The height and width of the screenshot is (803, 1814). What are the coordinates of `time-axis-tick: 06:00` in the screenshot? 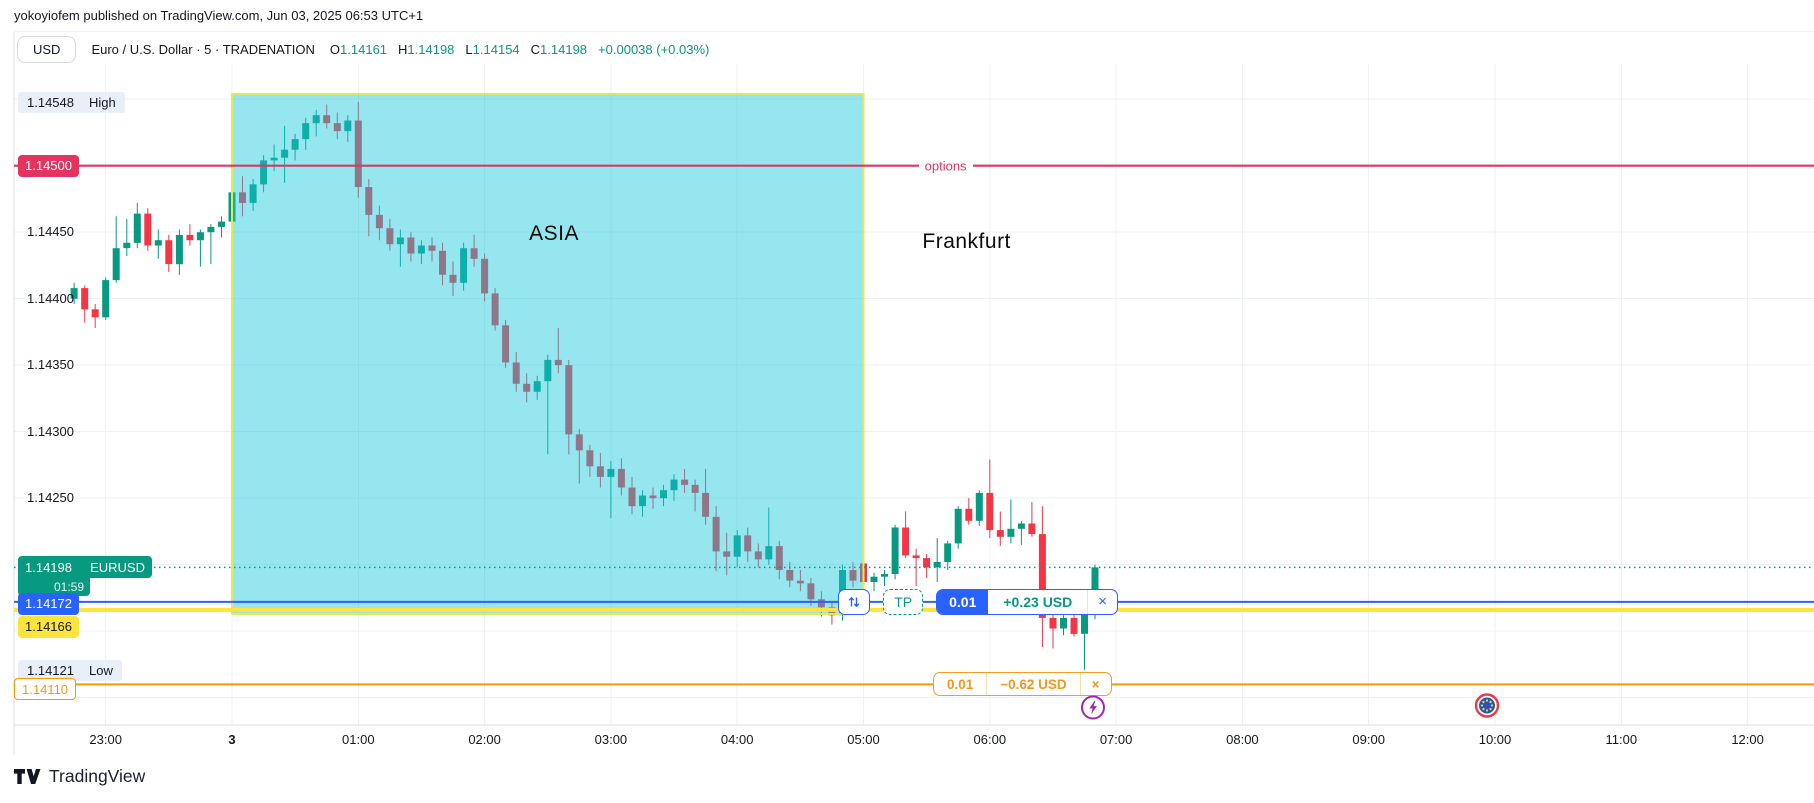 It's located at (990, 739).